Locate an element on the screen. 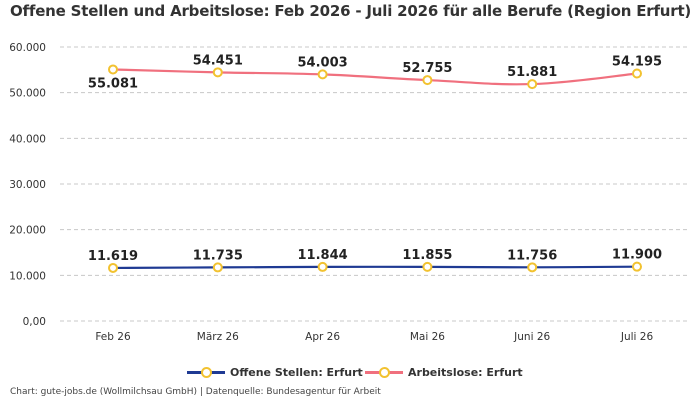  x-tick-label: Mai 26 is located at coordinates (427, 337).